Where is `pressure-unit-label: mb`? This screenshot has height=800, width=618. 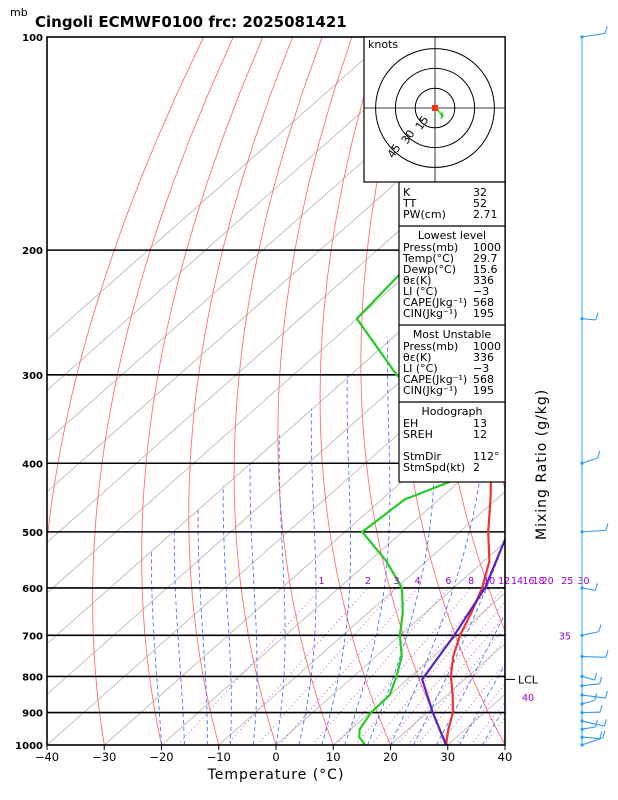
pressure-unit-label: mb is located at coordinates (19, 12).